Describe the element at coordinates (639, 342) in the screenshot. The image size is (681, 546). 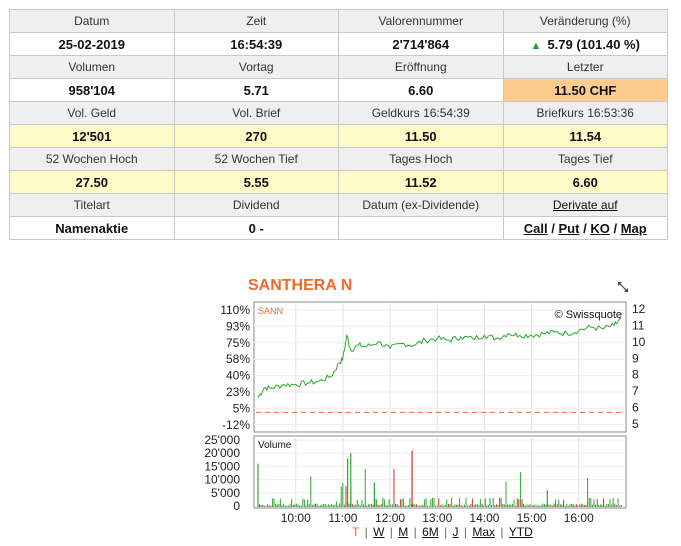
I see `y-right-tick: 10` at that location.